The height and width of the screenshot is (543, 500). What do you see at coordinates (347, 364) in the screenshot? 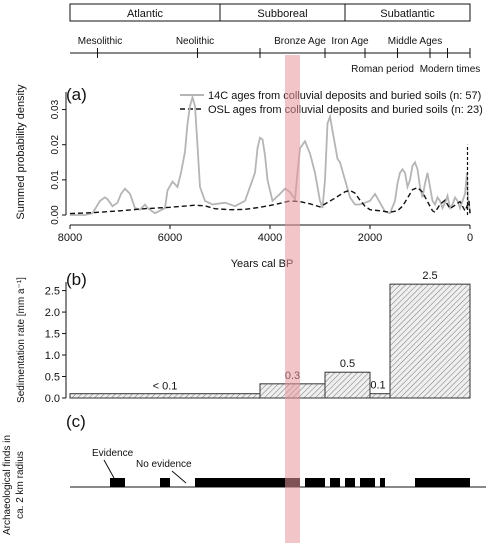
I see `bar-value-label: 0.5` at bounding box center [347, 364].